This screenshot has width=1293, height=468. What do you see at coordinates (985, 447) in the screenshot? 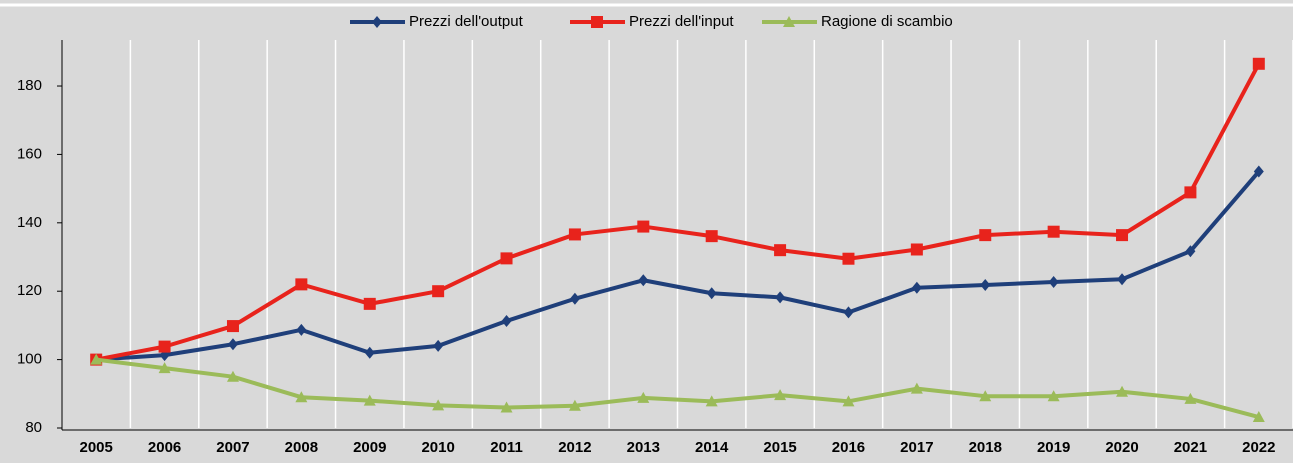
I see `x-tick-label: 2018` at bounding box center [985, 447].